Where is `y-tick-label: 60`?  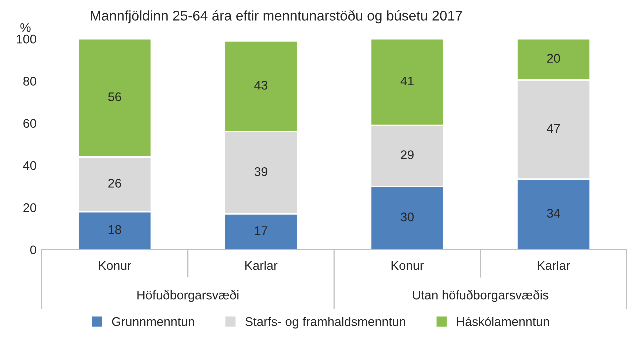 y-tick-label: 60 is located at coordinates (30, 123).